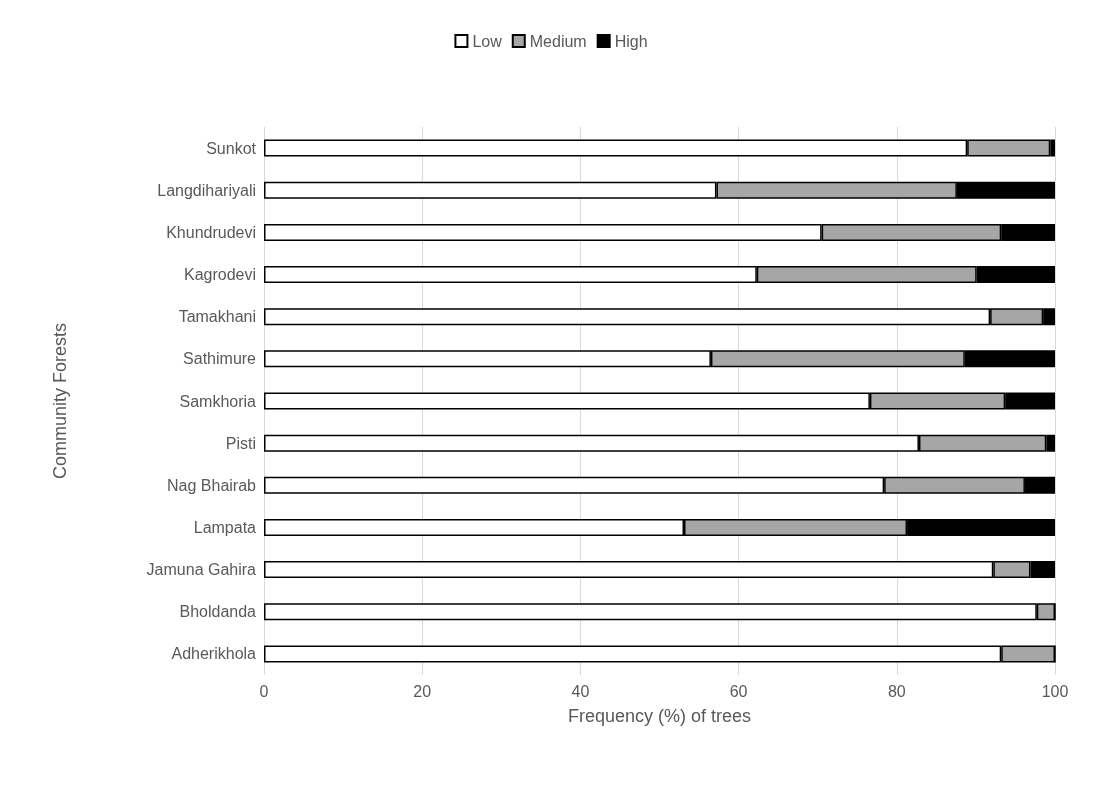 The image size is (1102, 785). Describe the element at coordinates (738, 691) in the screenshot. I see `x-tick-label: 60` at that location.